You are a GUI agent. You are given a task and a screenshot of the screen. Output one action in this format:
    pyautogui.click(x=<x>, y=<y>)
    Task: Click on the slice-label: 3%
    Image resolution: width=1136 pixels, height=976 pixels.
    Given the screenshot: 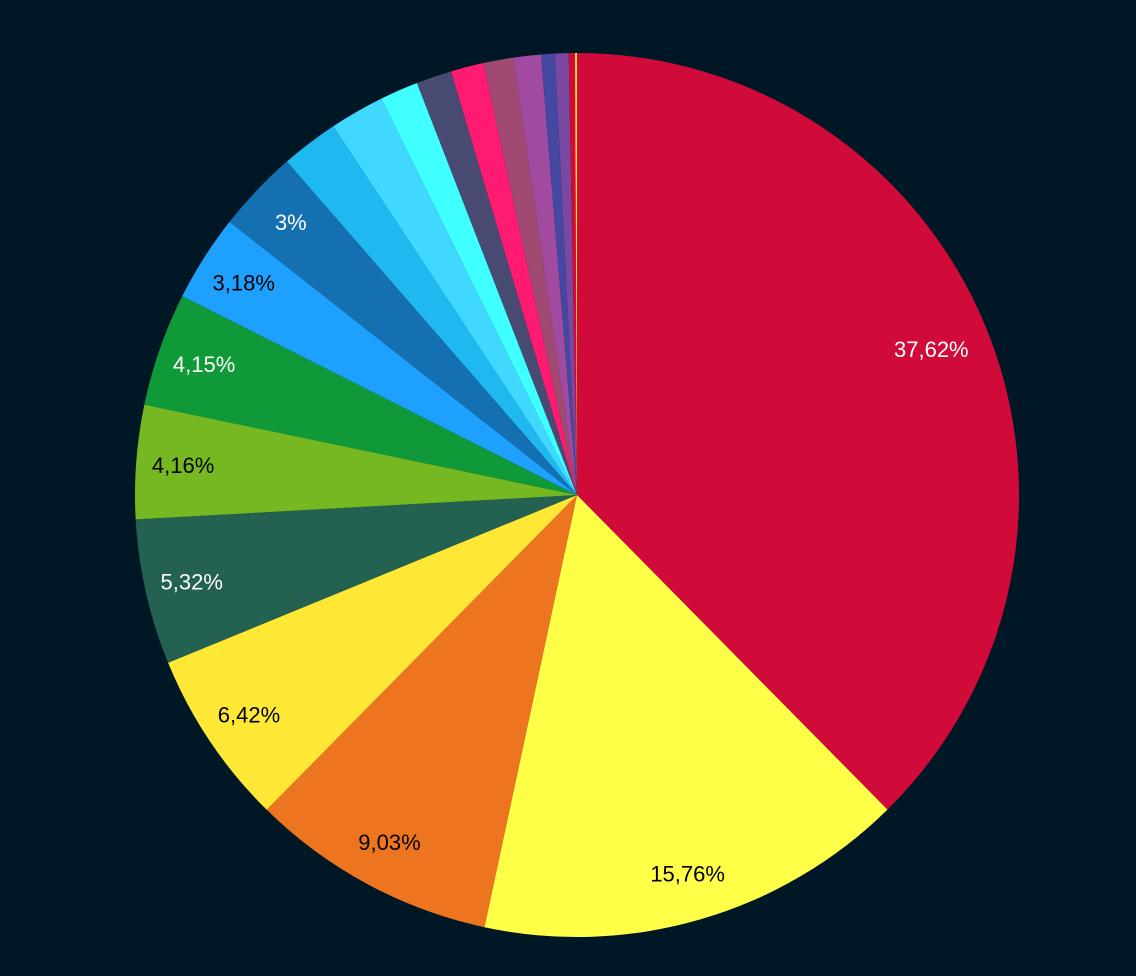 What is the action you would take?
    pyautogui.click(x=291, y=222)
    